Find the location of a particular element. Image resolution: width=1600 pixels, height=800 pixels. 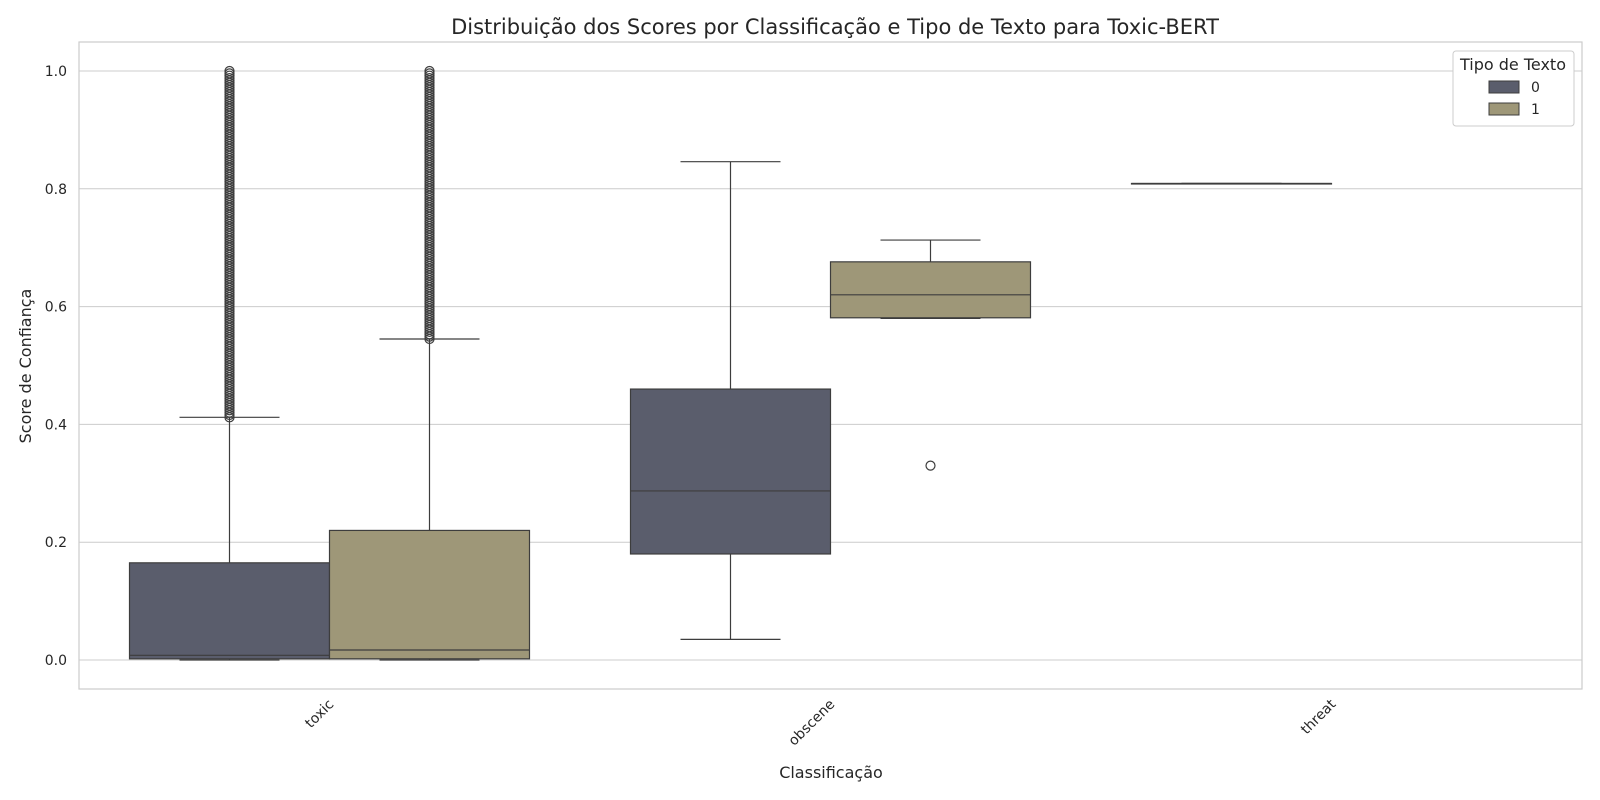

x-tick-label: threat is located at coordinates (1319, 717).